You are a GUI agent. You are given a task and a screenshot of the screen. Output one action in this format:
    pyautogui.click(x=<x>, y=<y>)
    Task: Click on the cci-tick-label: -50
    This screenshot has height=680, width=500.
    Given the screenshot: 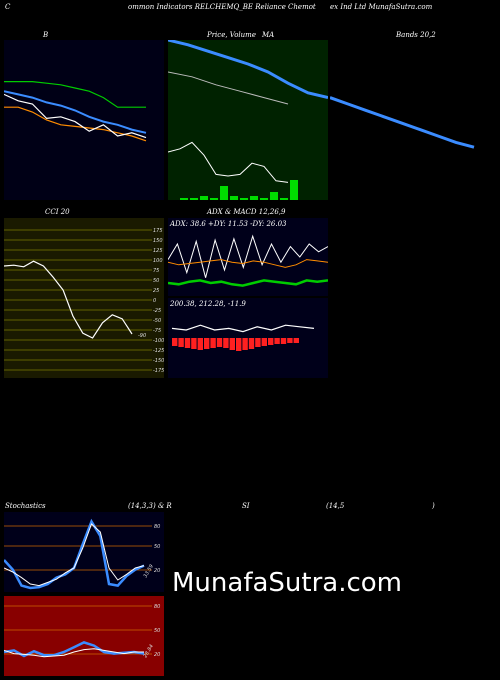 What is the action you would take?
    pyautogui.click(x=157, y=321)
    